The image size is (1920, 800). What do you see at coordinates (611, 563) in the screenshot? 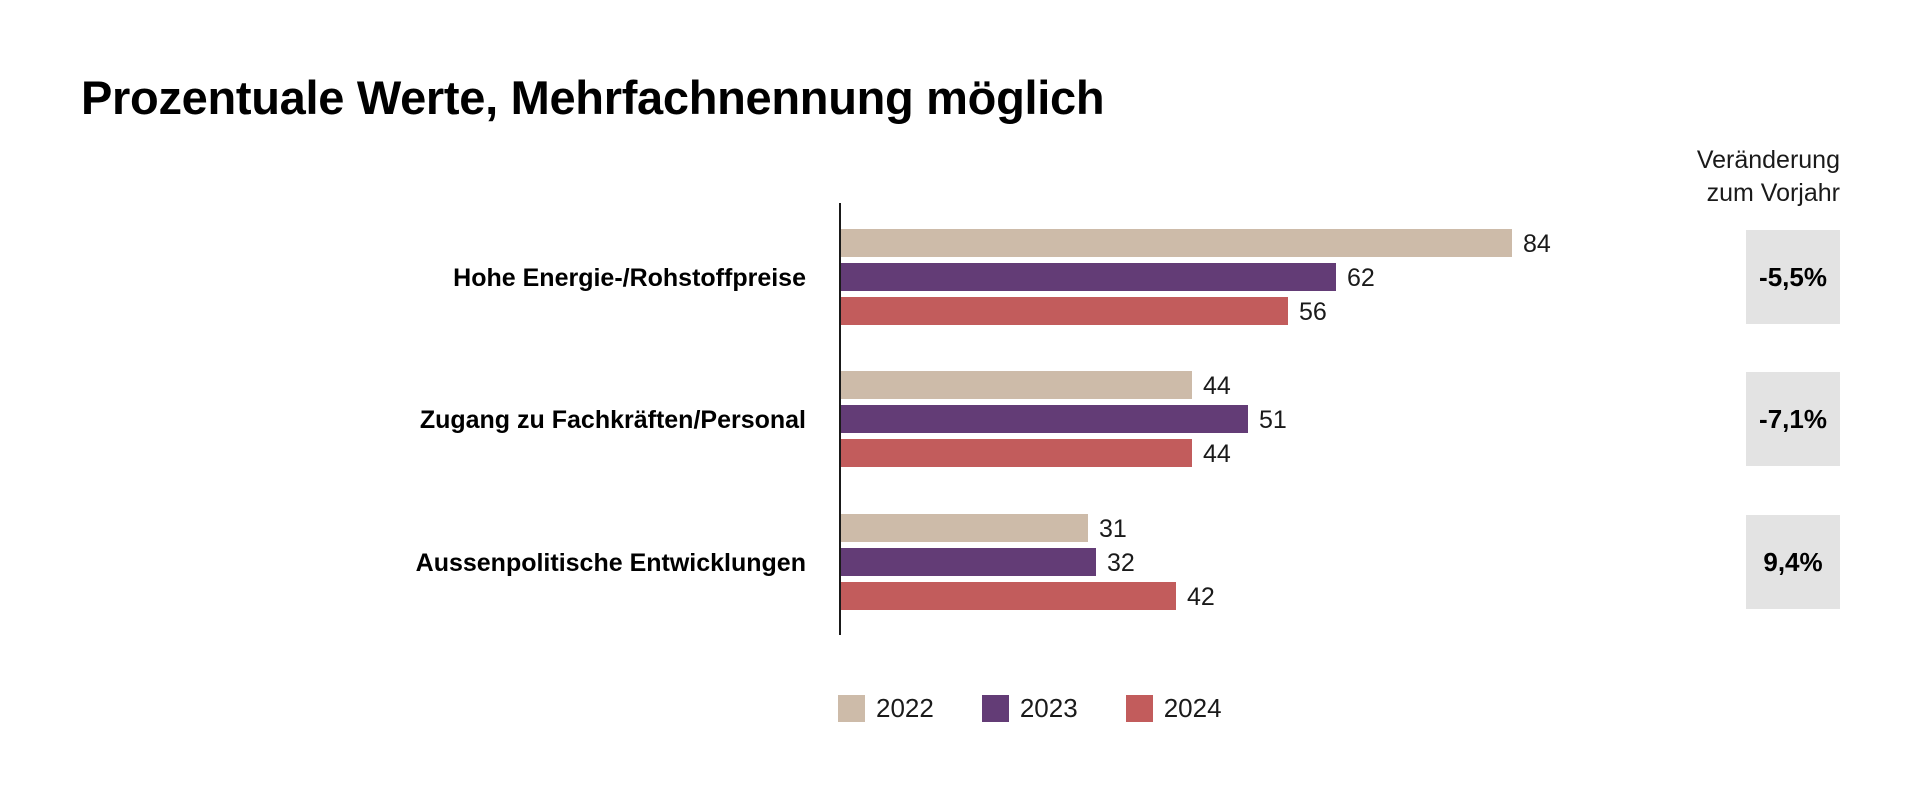
I see `category-label-aussenpolitik: Aussenpolitische Entwicklungen` at bounding box center [611, 563].